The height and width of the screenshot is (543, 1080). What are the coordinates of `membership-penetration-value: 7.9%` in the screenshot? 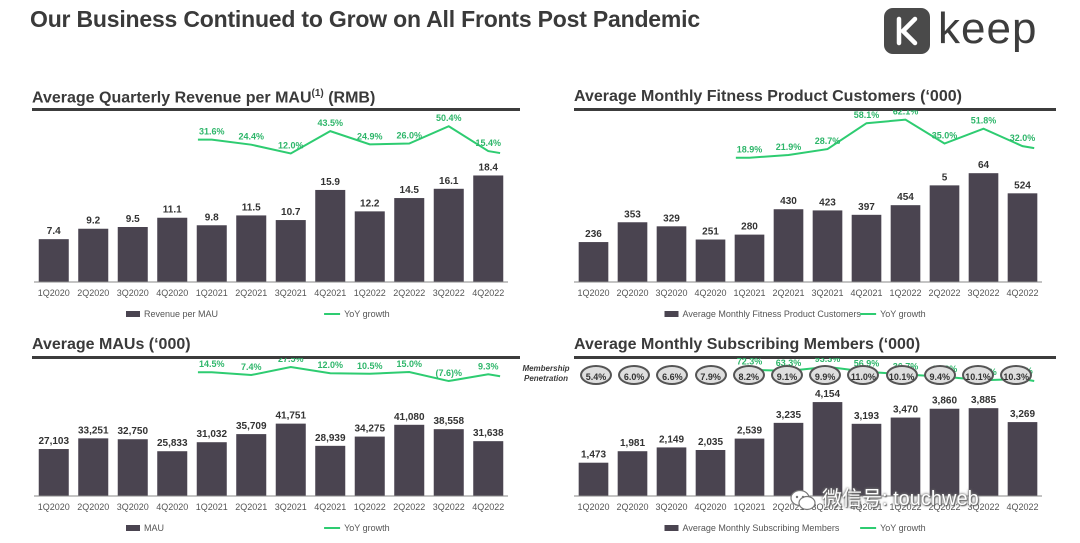 It's located at (710, 375).